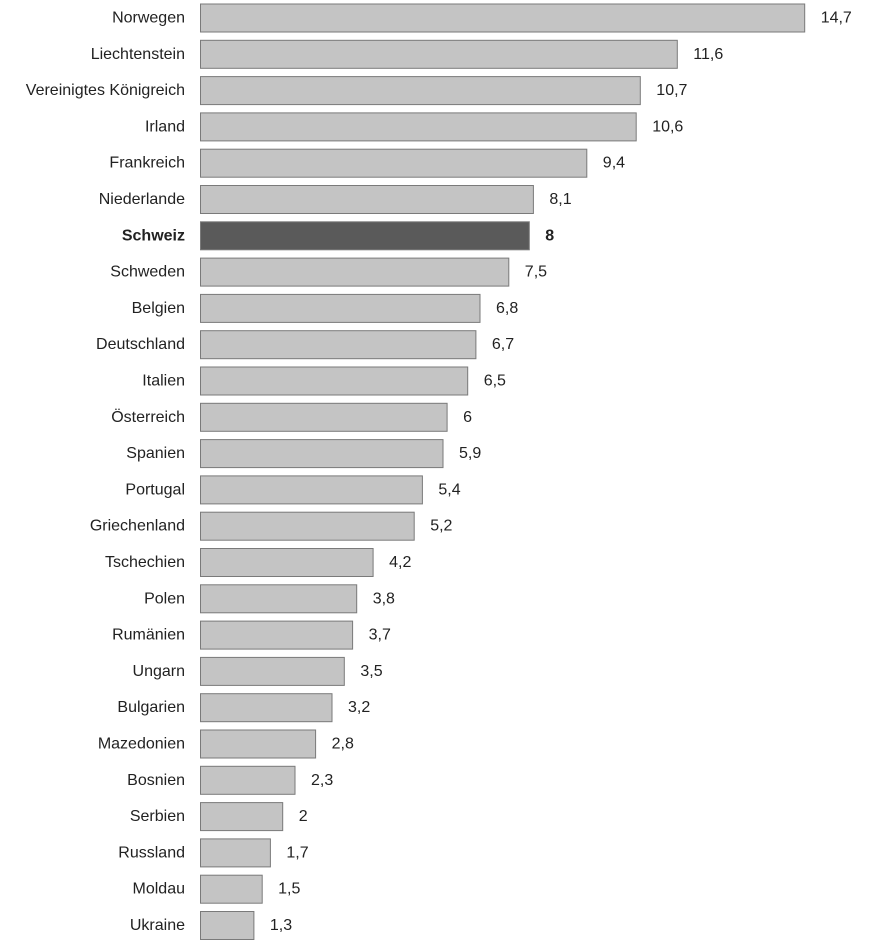 This screenshot has width=873, height=945. Describe the element at coordinates (384, 598) in the screenshot. I see `value-label-polen: 3,8` at that location.